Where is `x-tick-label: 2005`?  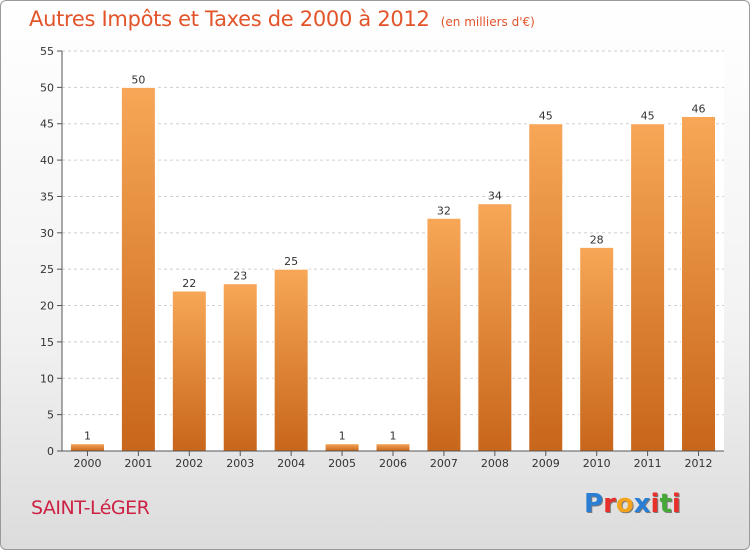 x-tick-label: 2005 is located at coordinates (342, 463).